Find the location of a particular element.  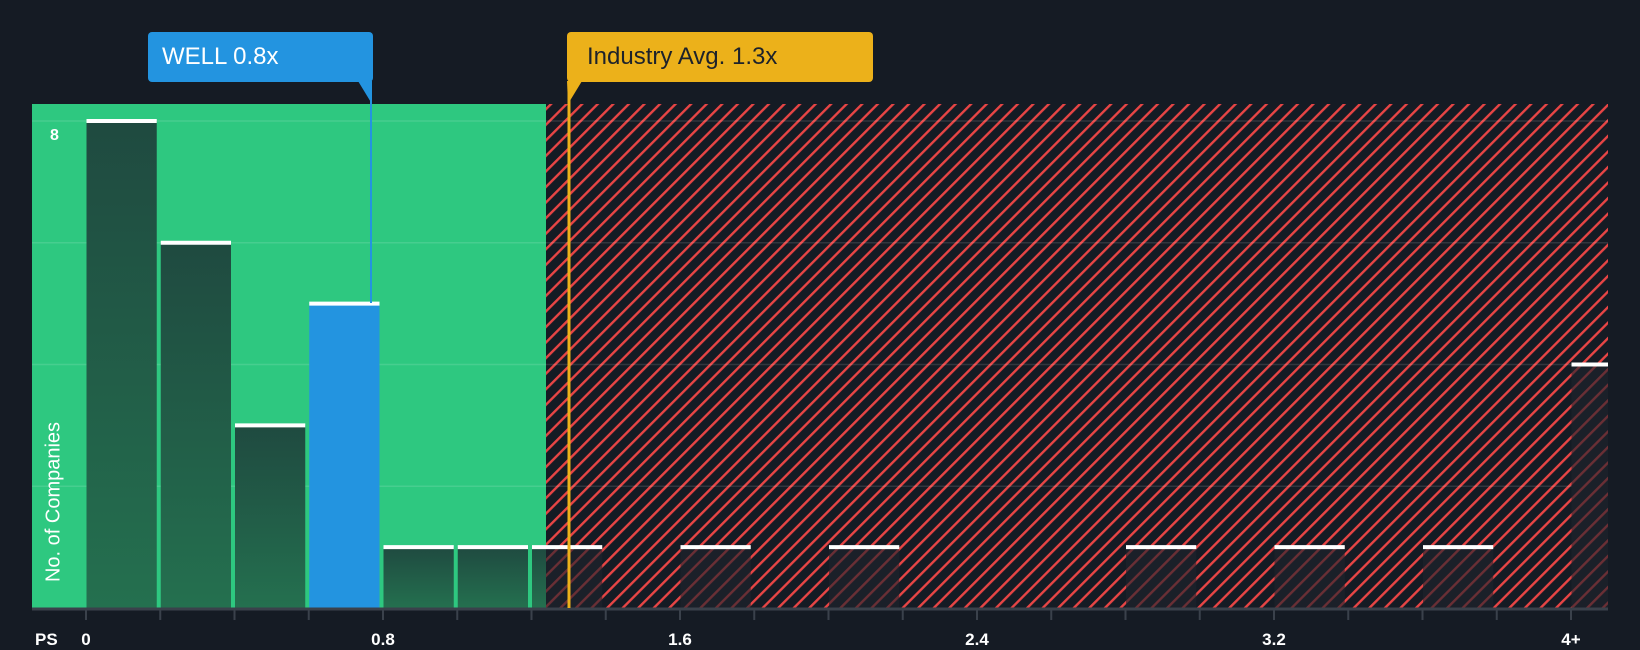

x-tick-label: 1.6 is located at coordinates (680, 639).